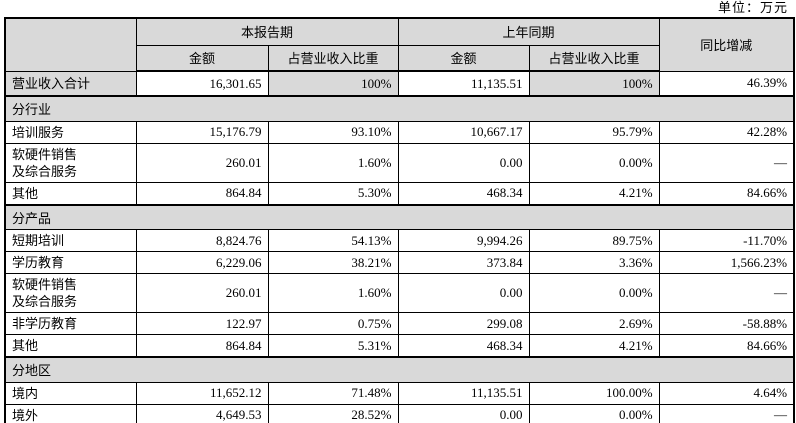 This screenshot has width=796, height=423. What do you see at coordinates (202, 413) in the screenshot?
I see `cell-value: 4,649.53` at bounding box center [202, 413].